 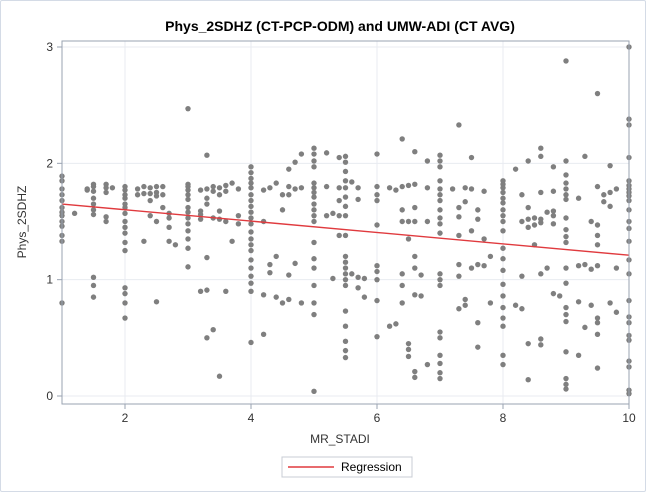 What do you see at coordinates (345, 229) in the screenshot?
I see `regression-line` at bounding box center [345, 229].